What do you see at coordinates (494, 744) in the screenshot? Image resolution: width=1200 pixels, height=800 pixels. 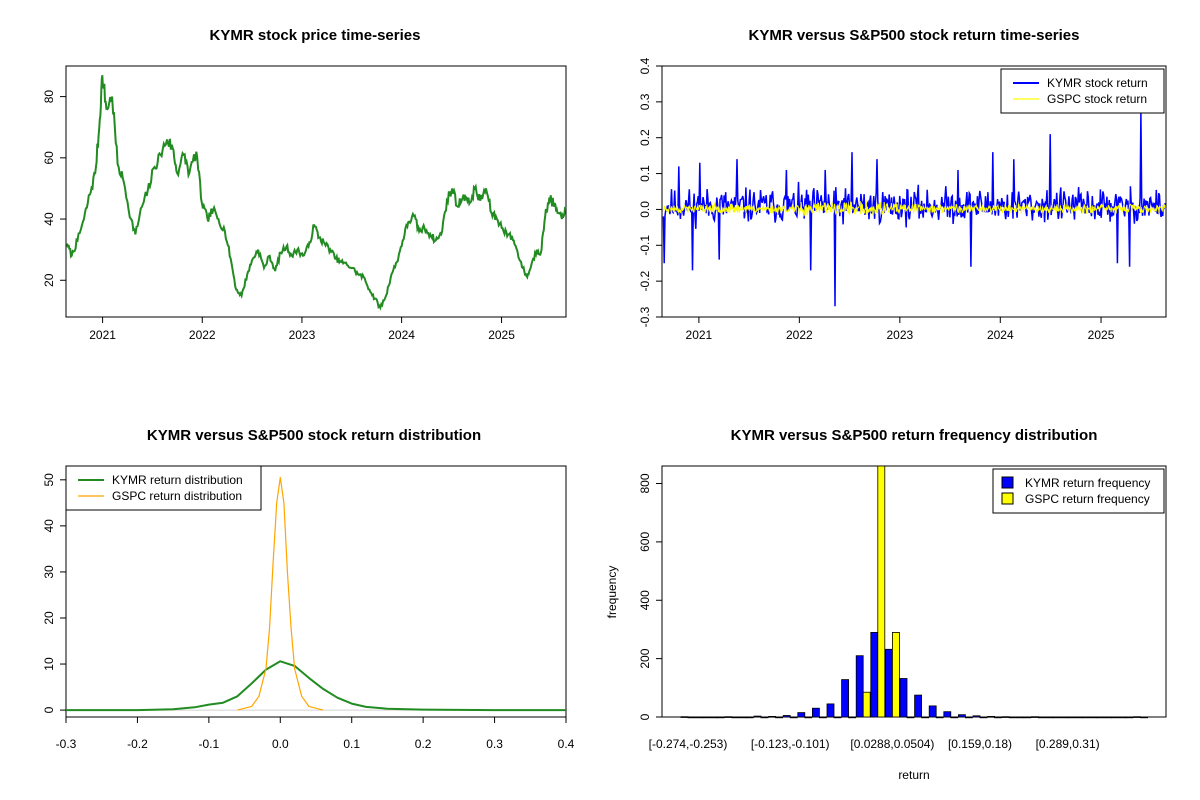 I see `x-tick-label: 0.3` at bounding box center [494, 744].